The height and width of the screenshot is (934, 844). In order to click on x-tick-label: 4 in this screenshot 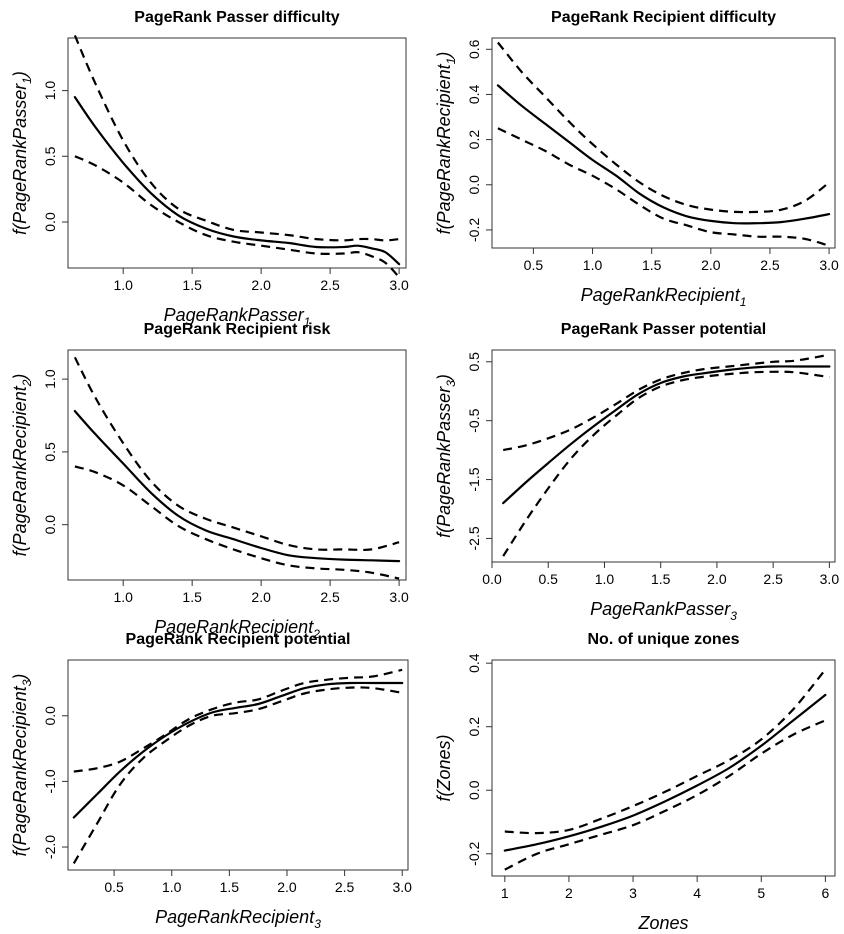, I will do `click(697, 893)`.